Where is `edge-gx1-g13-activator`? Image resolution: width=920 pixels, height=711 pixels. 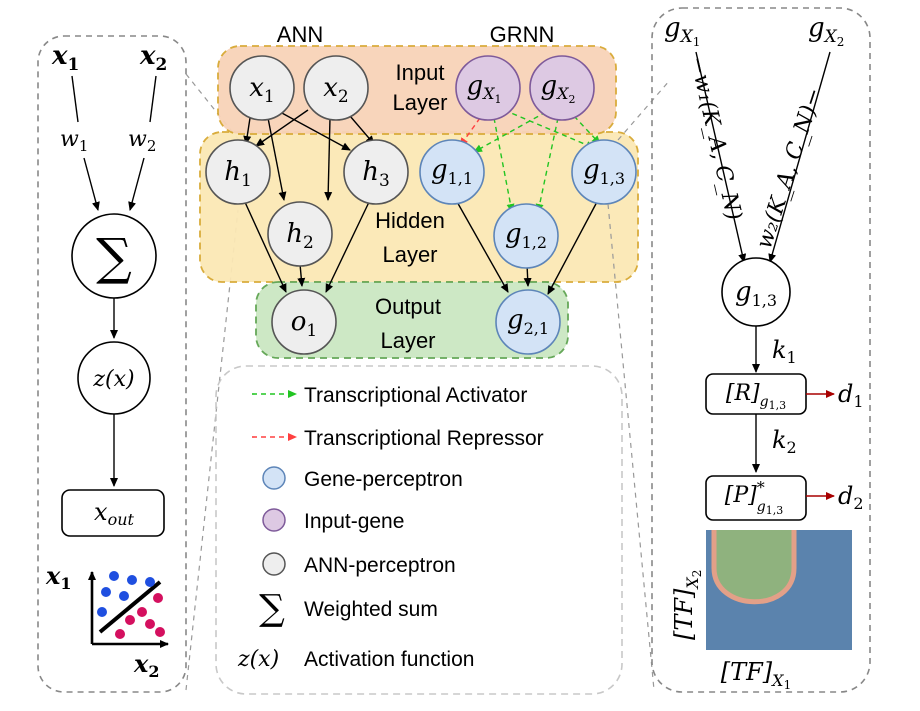 edge-gx1-g13-activator is located at coordinates (549, 129).